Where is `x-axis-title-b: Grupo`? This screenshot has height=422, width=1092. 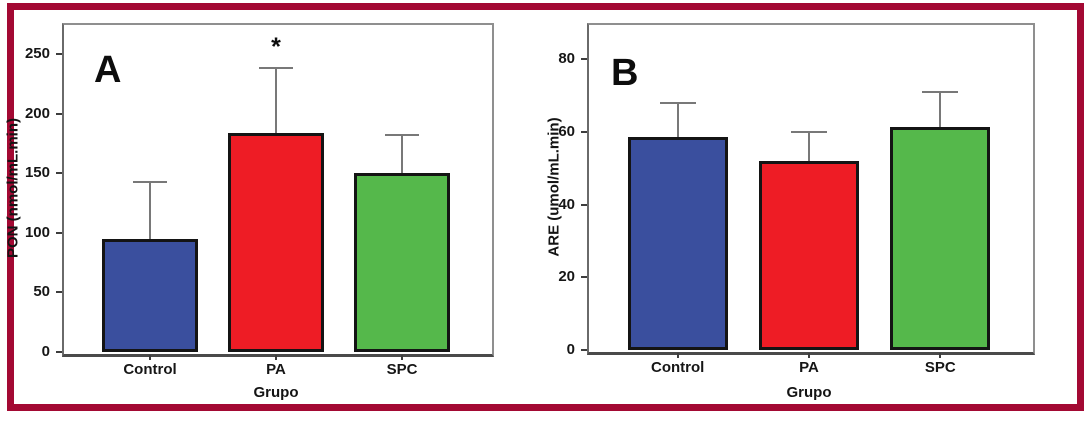
x-axis-title-b: Grupo is located at coordinates (809, 392).